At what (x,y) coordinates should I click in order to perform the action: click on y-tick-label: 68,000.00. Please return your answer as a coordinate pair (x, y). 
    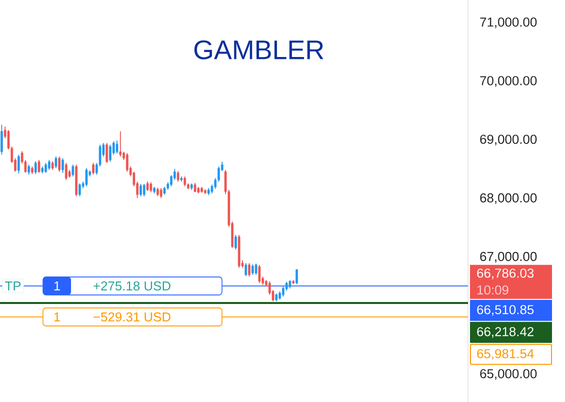
    Looking at the image, I should click on (508, 198).